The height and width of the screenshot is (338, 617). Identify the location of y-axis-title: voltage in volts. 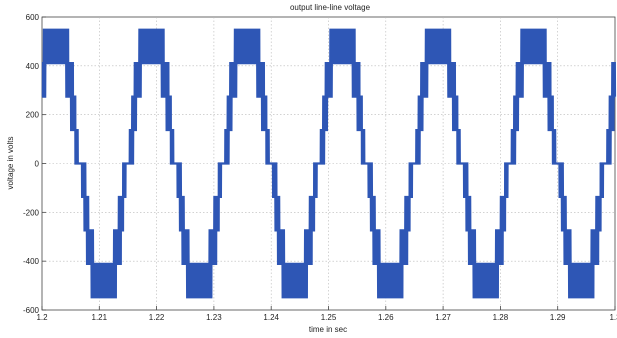
(10, 163).